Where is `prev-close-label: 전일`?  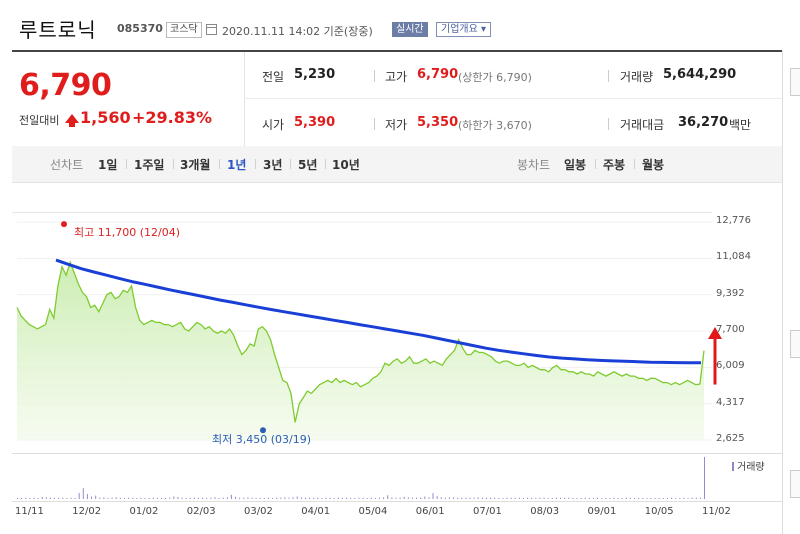
prev-close-label: 전일 is located at coordinates (273, 77).